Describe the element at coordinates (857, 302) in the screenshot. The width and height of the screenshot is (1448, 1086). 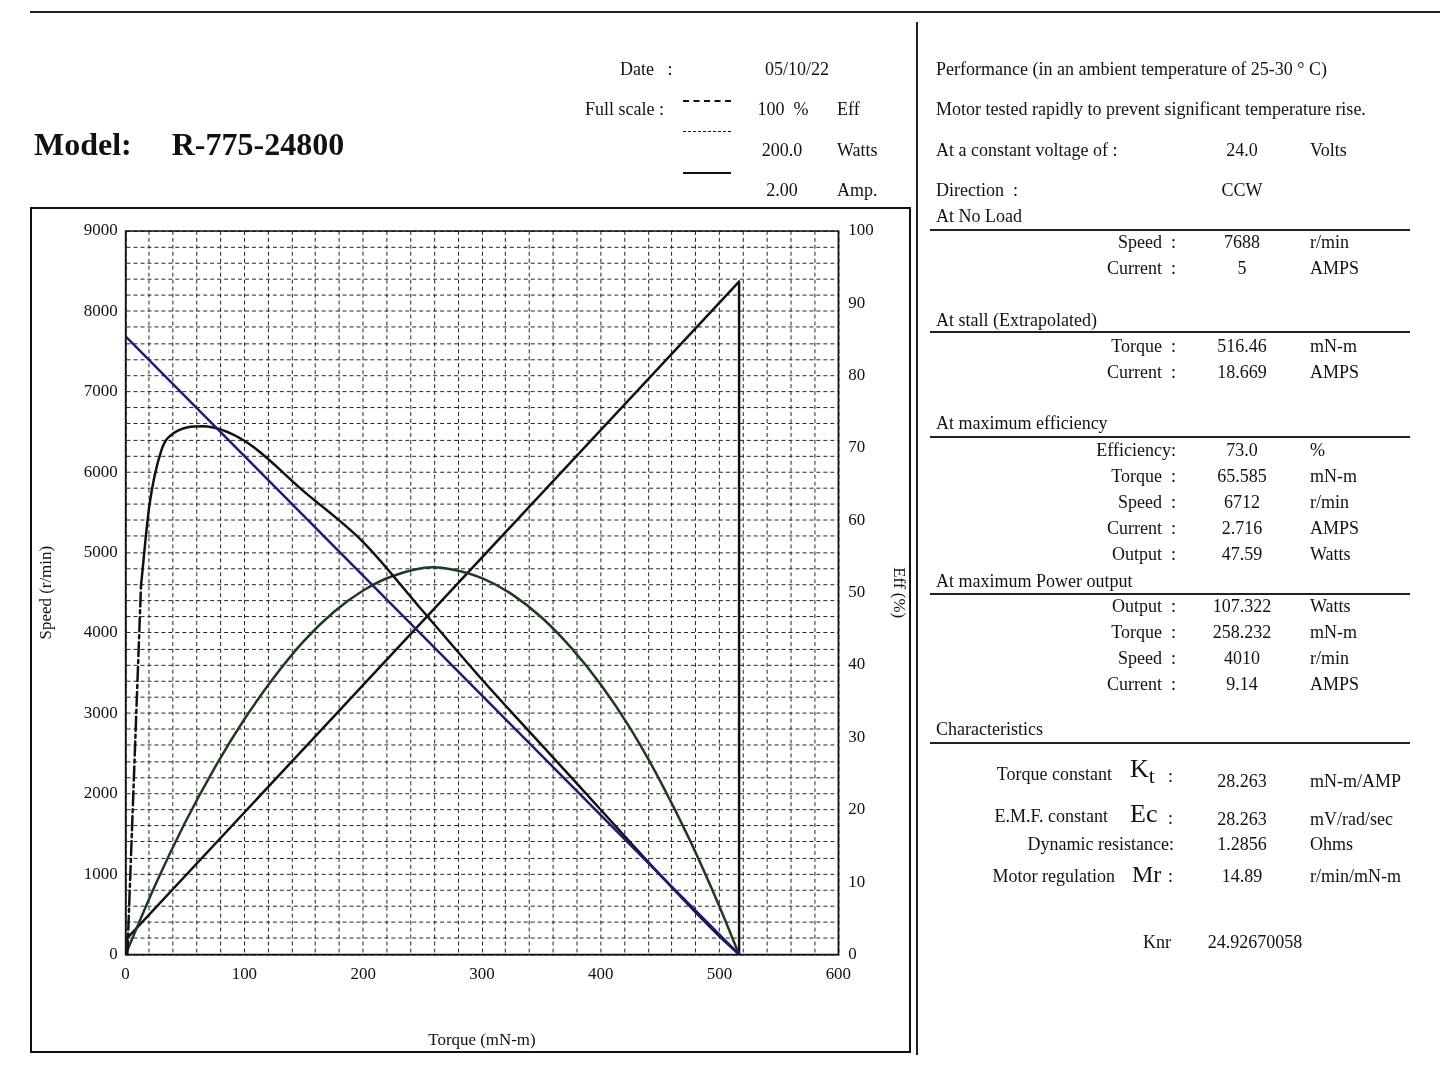
I see `y2-tick-label: 90` at that location.